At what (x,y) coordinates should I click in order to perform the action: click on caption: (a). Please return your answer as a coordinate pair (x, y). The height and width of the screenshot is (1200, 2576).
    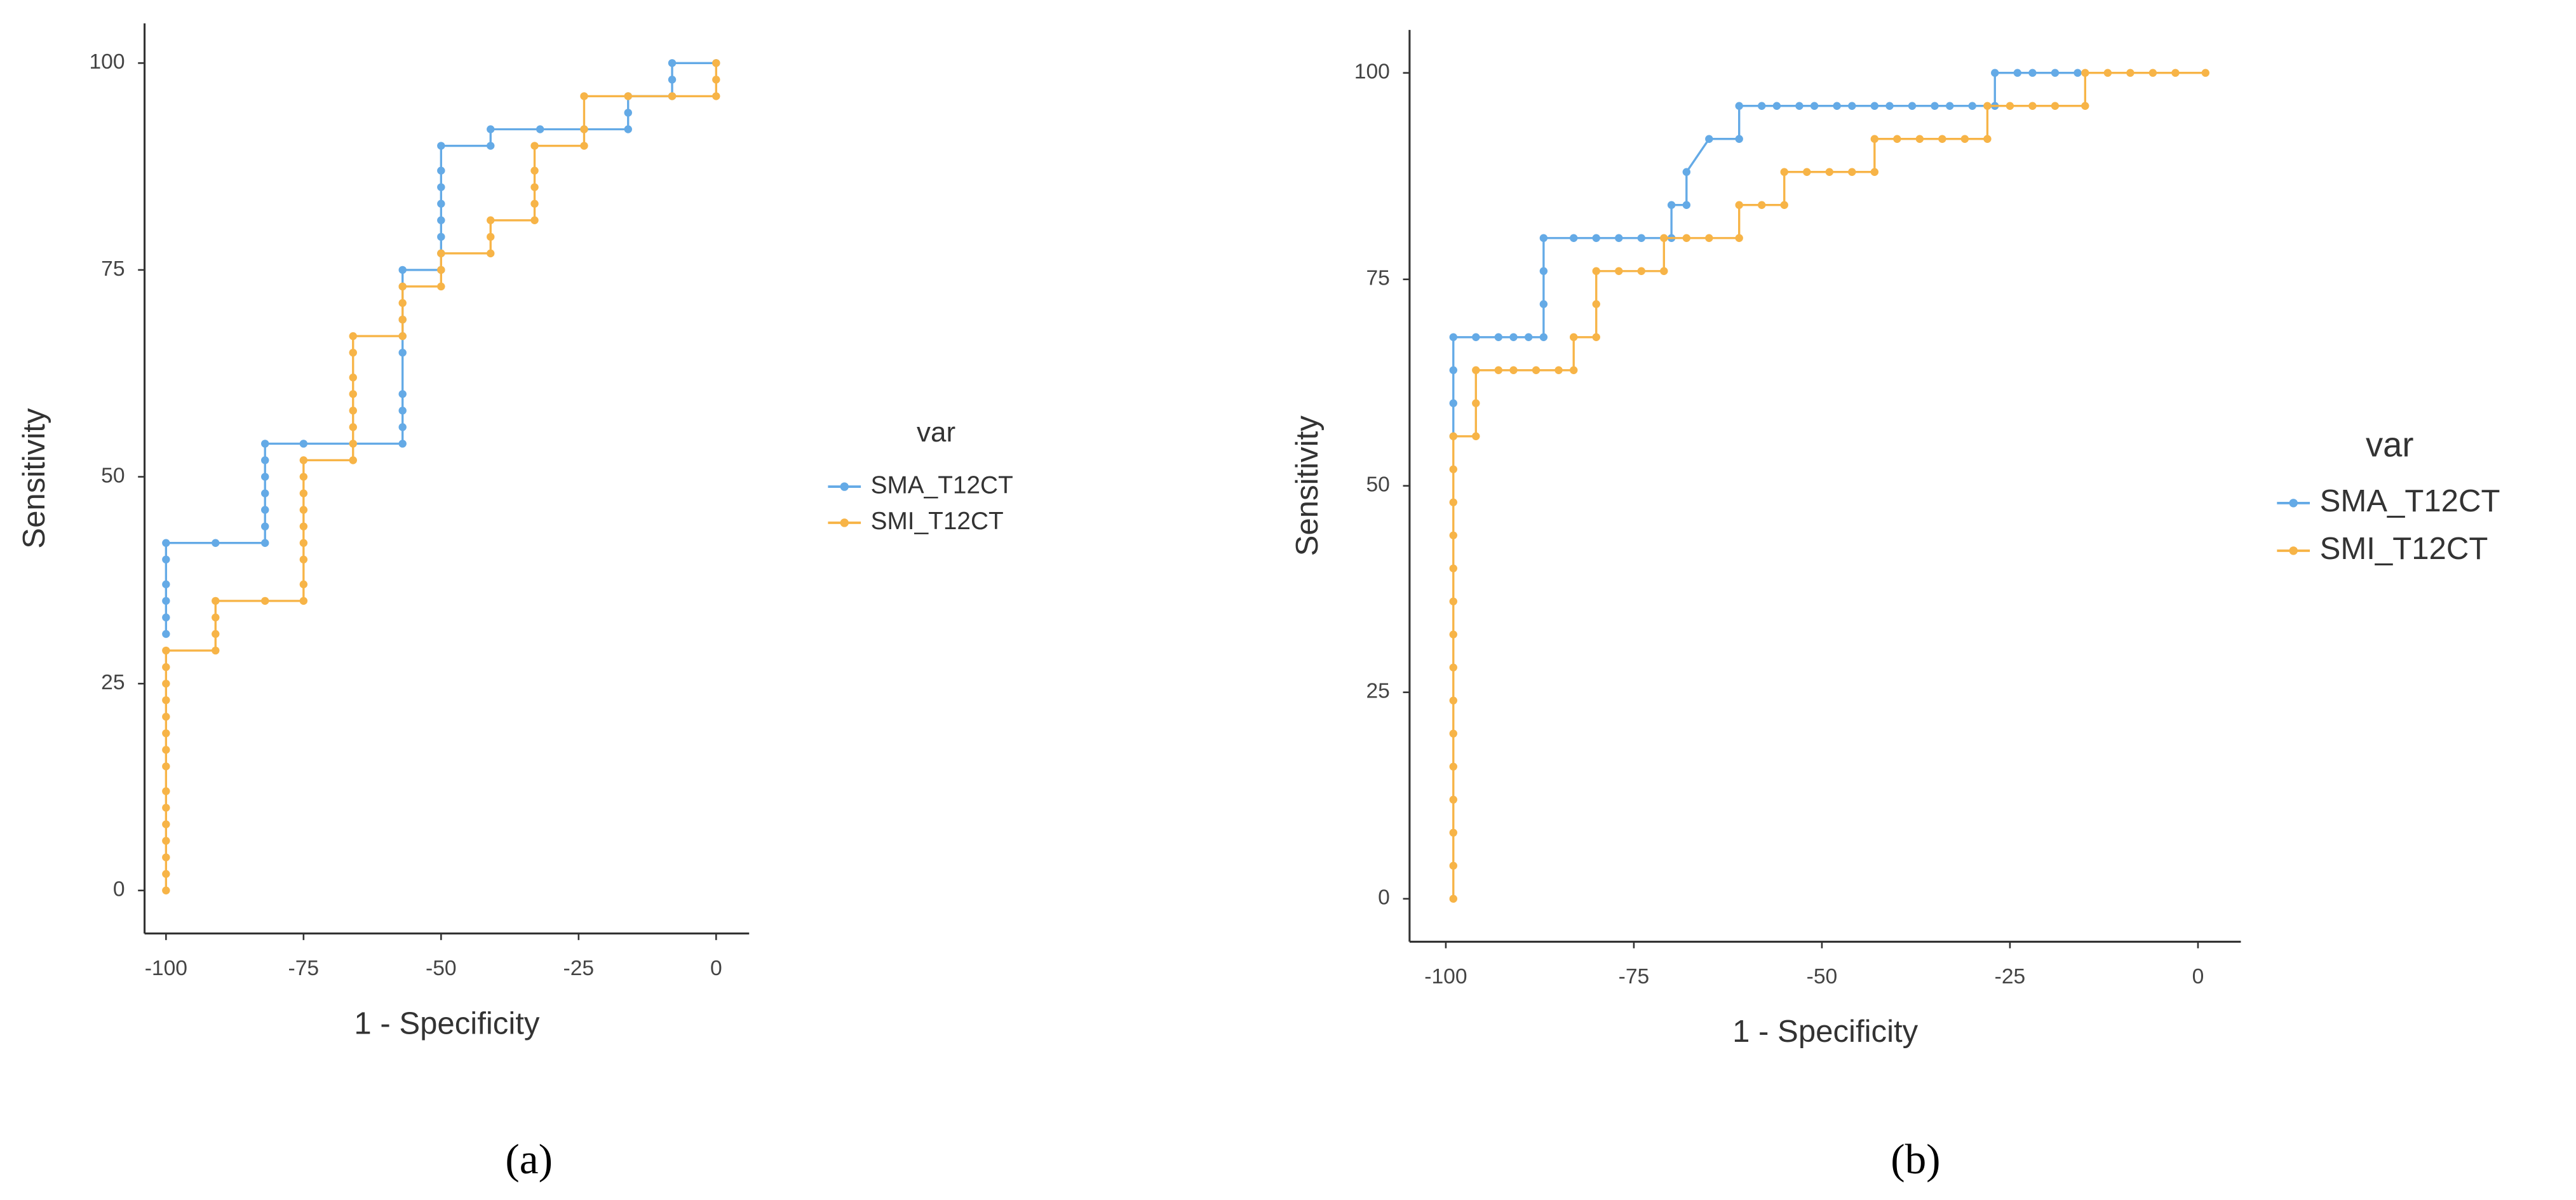
    Looking at the image, I should click on (529, 1159).